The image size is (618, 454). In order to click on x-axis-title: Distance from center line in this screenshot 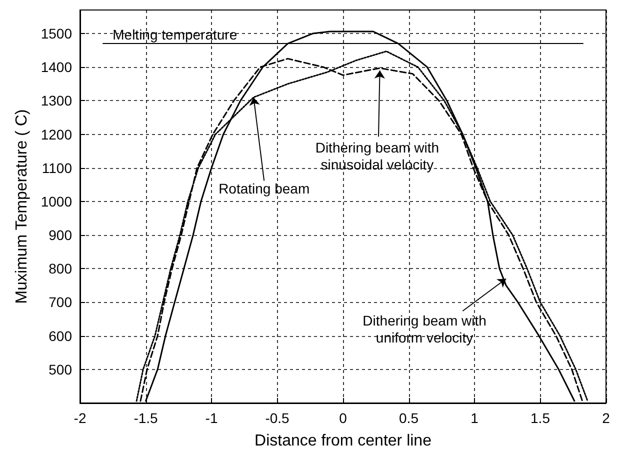, I will do `click(343, 441)`.